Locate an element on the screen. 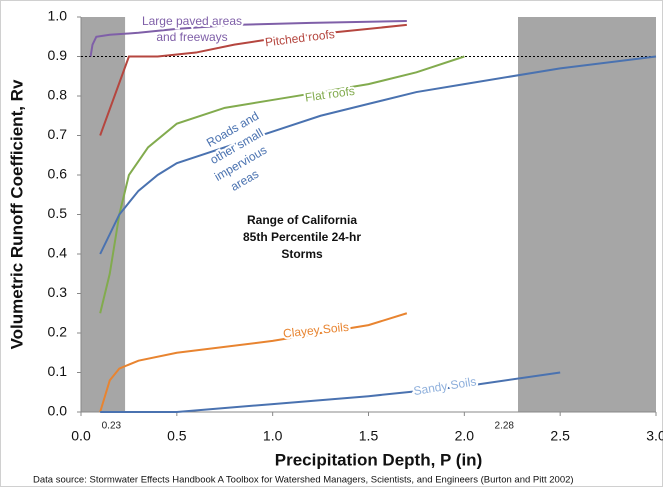  annotation: Range of California is located at coordinates (302, 220).